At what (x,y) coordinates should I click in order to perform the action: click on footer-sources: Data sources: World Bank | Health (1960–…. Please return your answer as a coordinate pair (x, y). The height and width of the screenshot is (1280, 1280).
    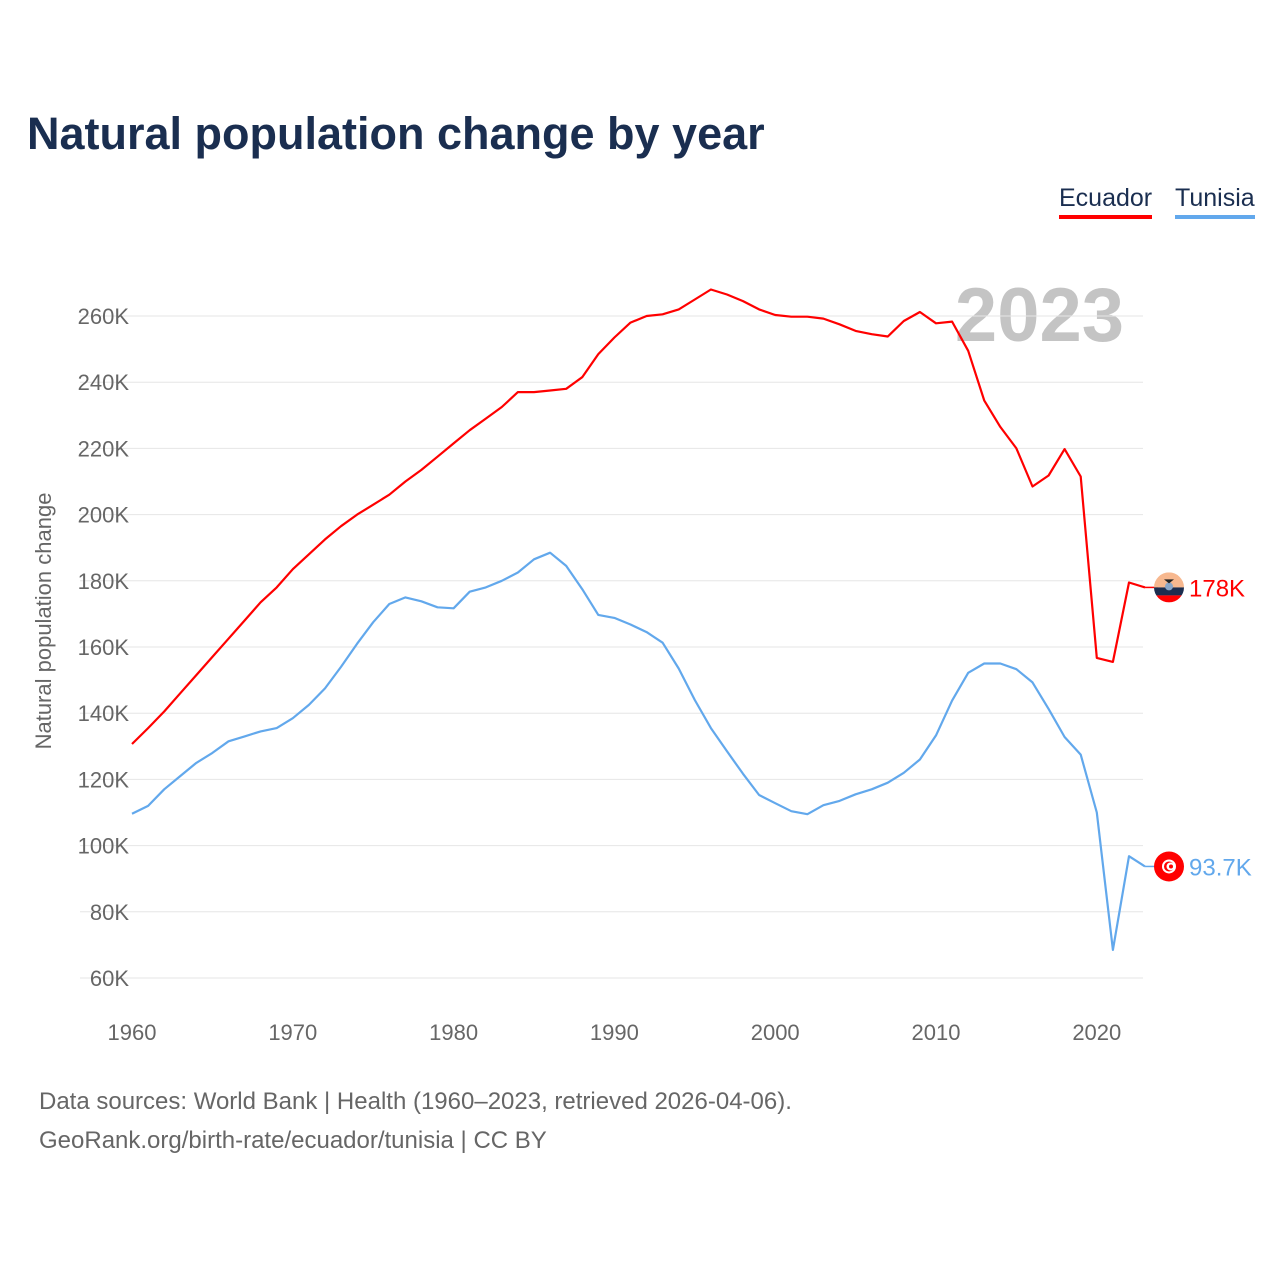
    Looking at the image, I should click on (415, 1101).